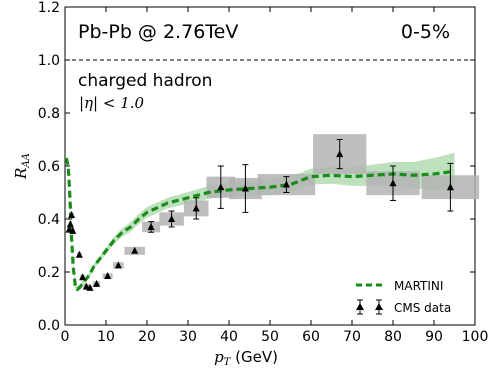  I want to click on y-axis-var: R, so click(21, 174).